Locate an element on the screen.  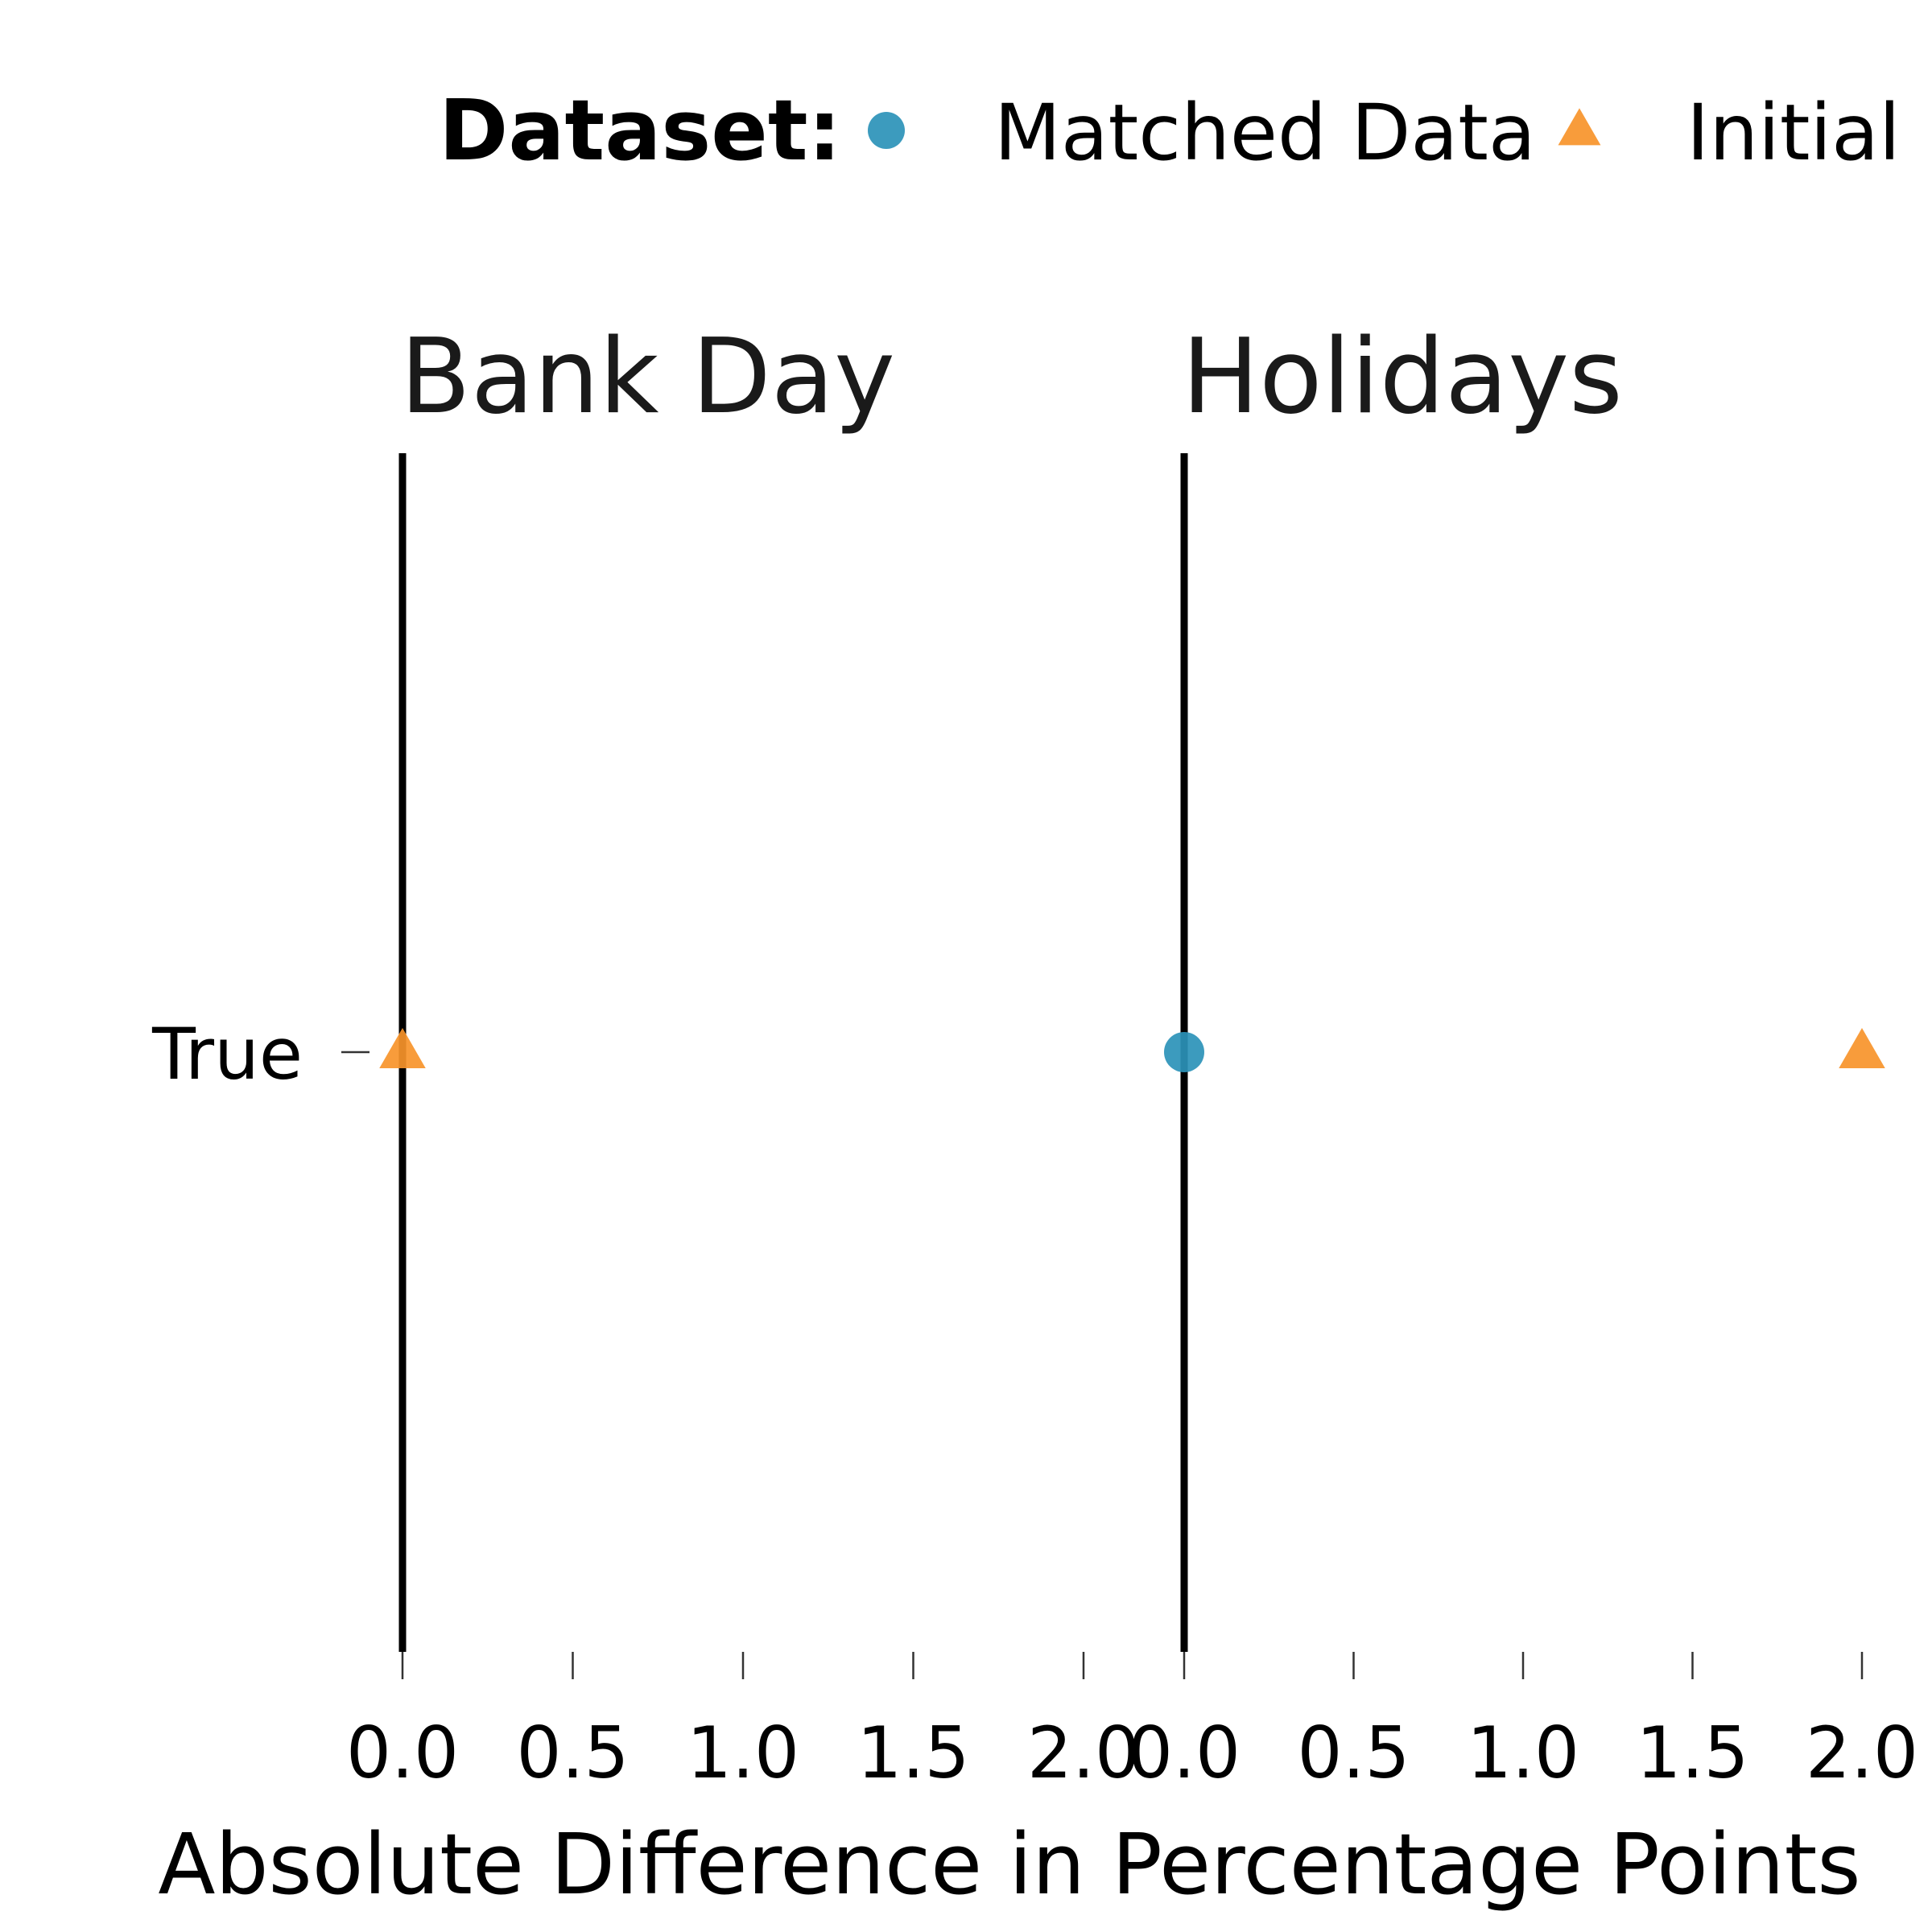
facet-title: Holidays is located at coordinates (1402, 377).